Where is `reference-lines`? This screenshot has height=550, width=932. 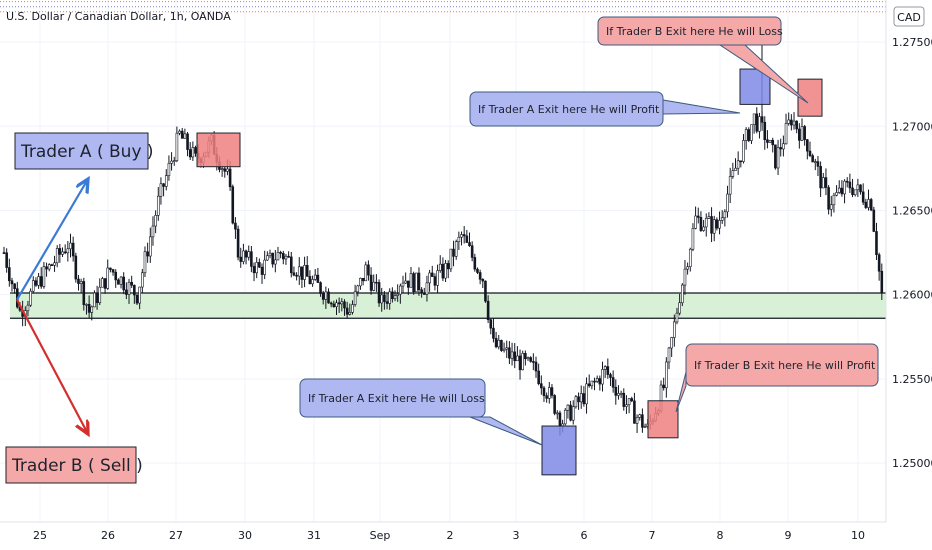 reference-lines is located at coordinates (443, 7).